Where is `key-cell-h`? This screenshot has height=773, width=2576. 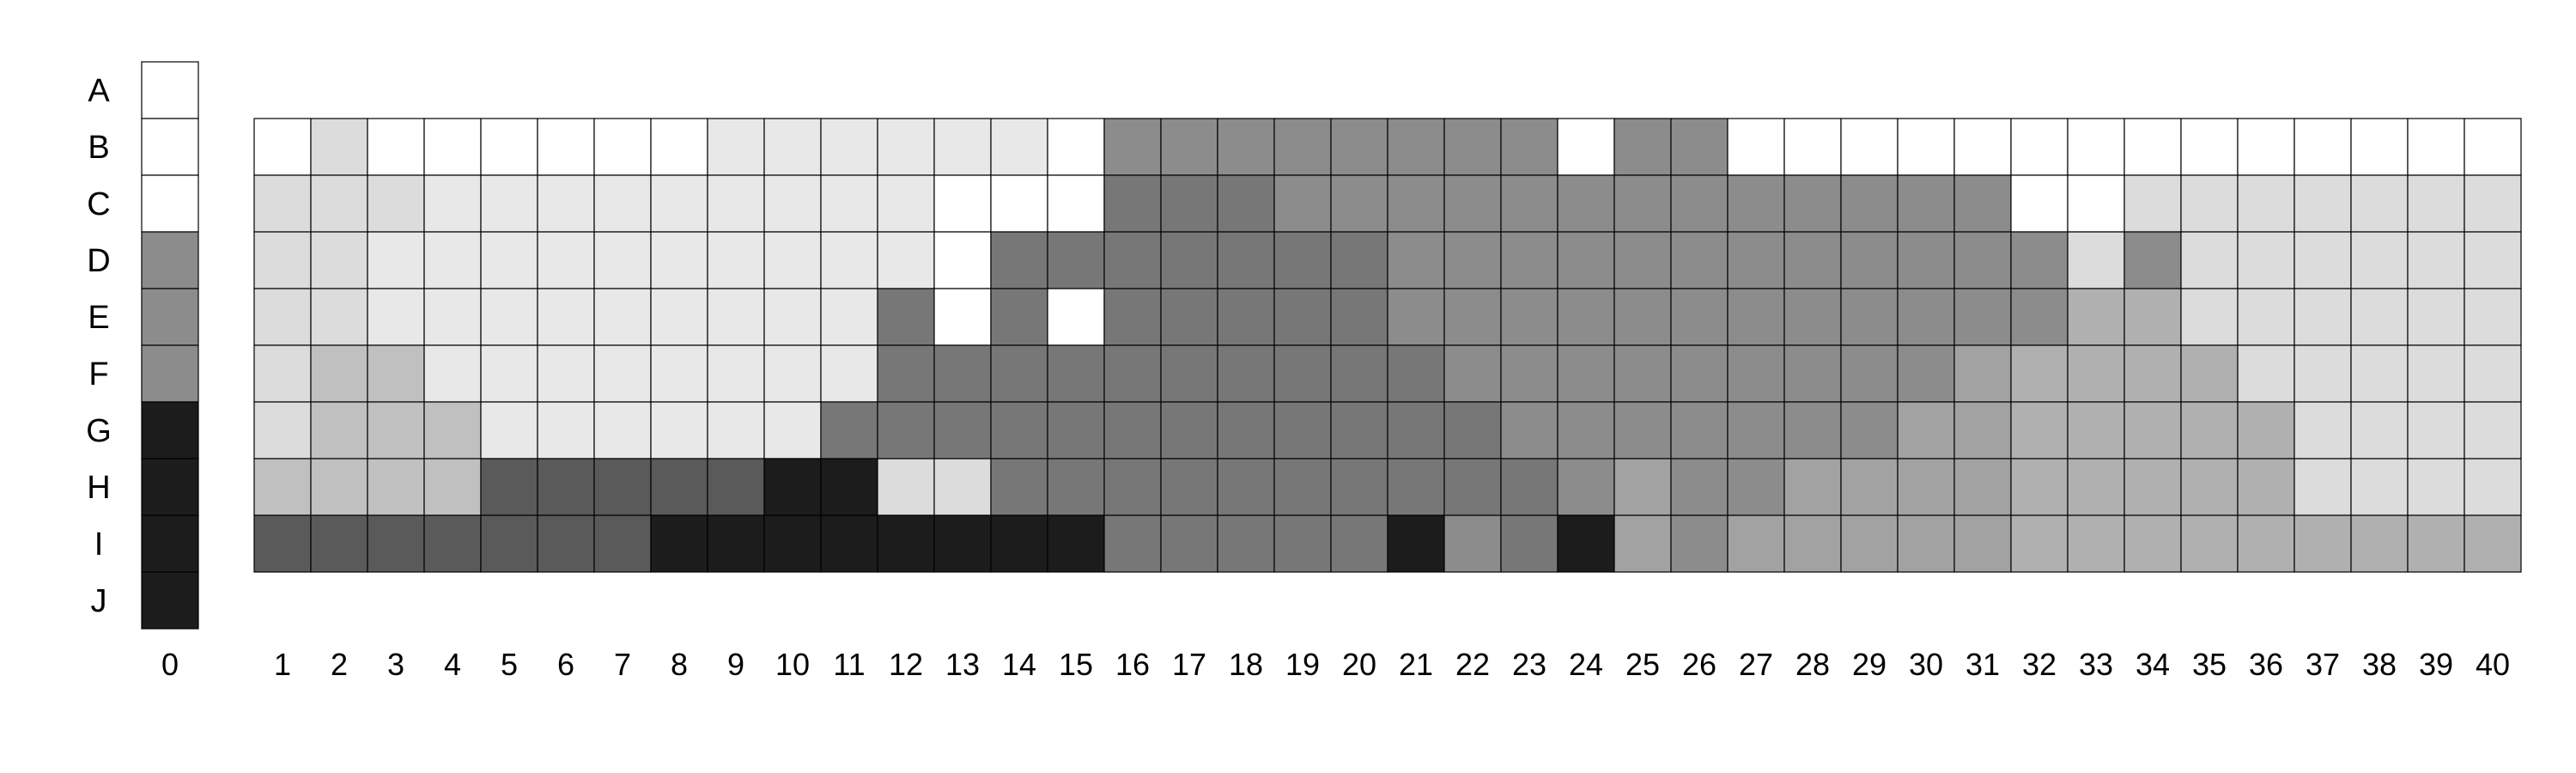 key-cell-h is located at coordinates (170, 487).